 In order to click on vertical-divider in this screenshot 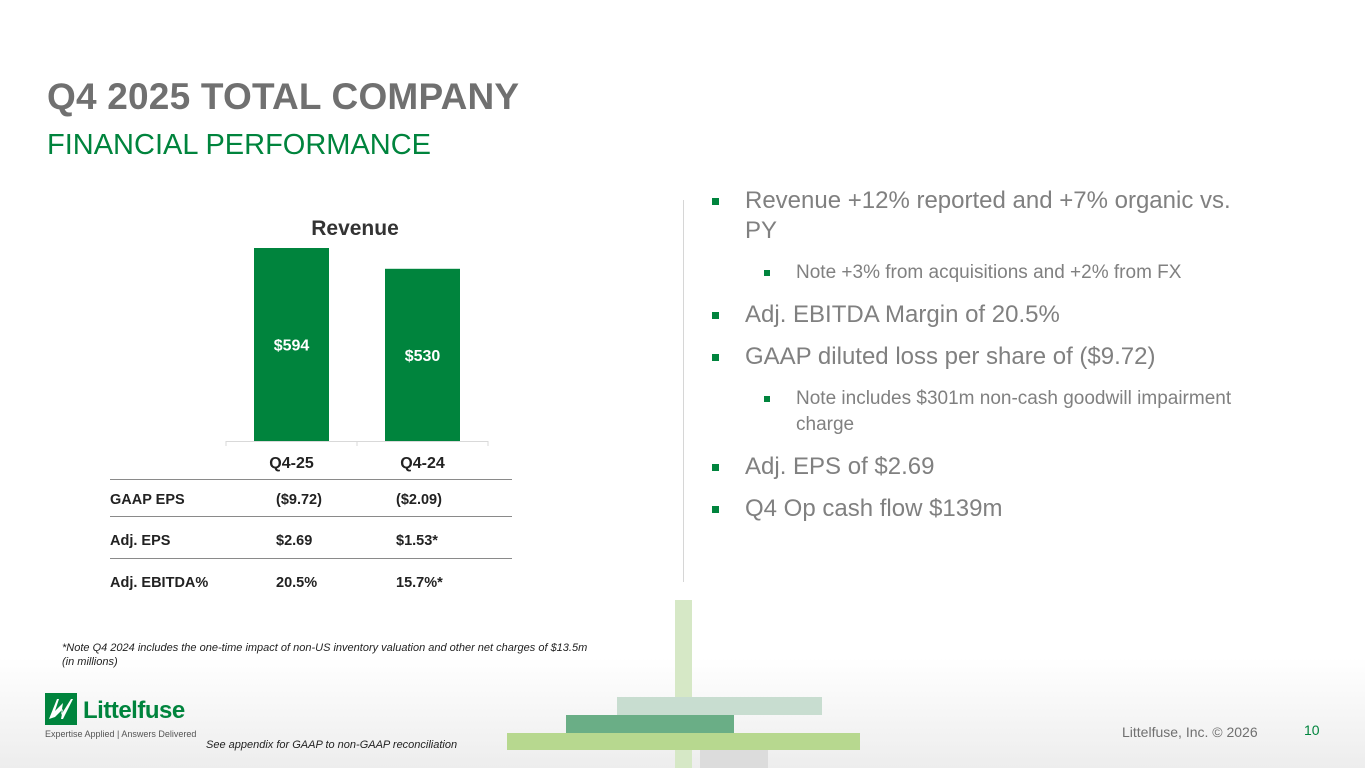, I will do `click(683, 391)`.